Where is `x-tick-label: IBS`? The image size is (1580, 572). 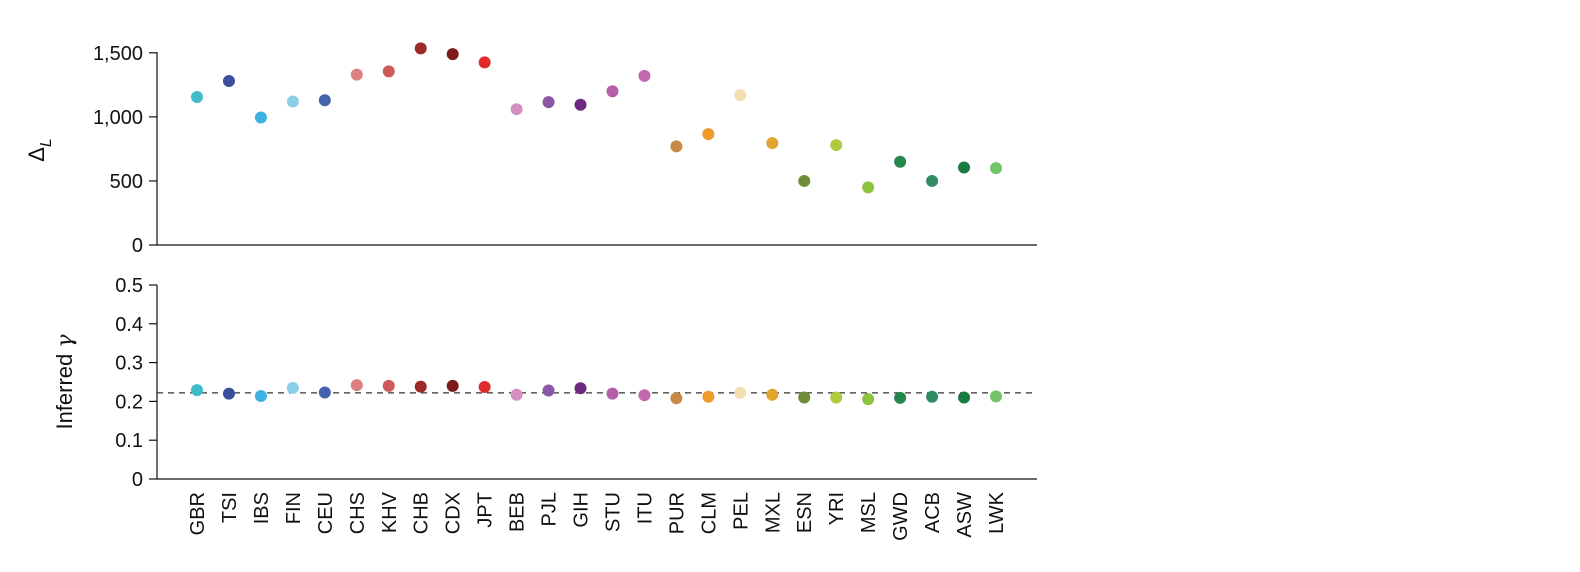
x-tick-label: IBS is located at coordinates (262, 508).